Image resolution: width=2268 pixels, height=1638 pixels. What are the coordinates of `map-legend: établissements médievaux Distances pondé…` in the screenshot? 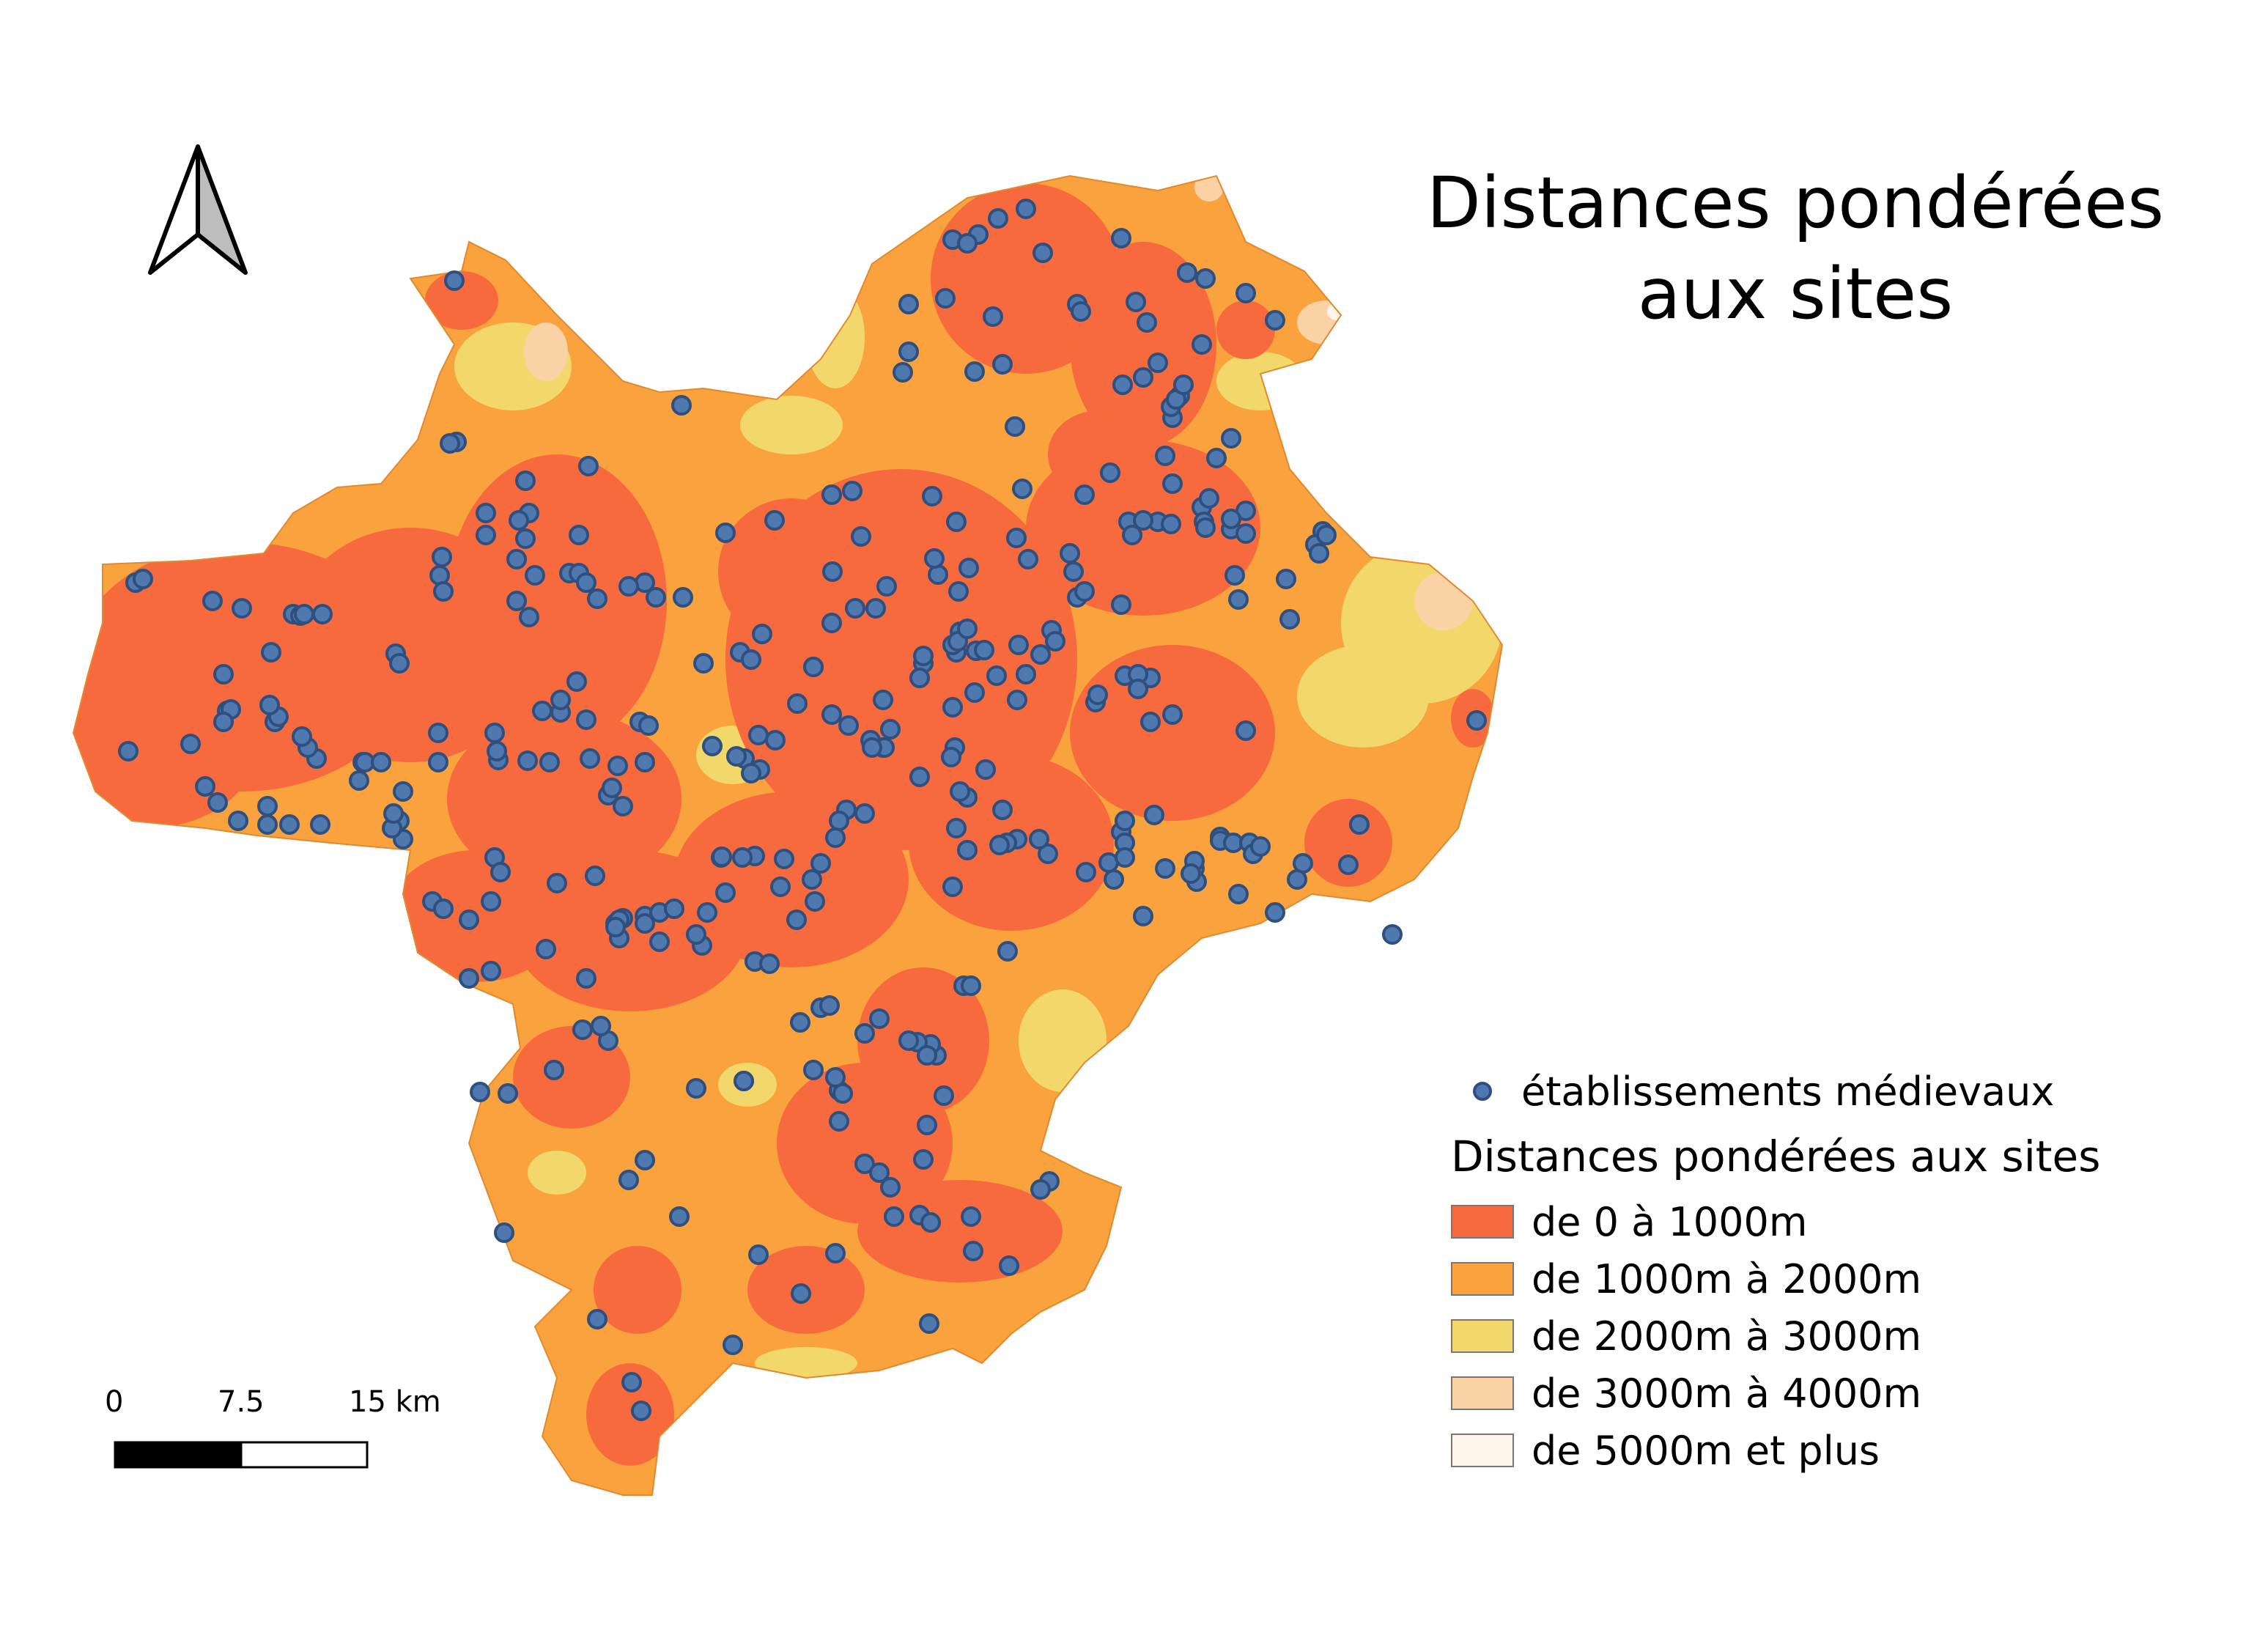 It's located at (1775, 1271).